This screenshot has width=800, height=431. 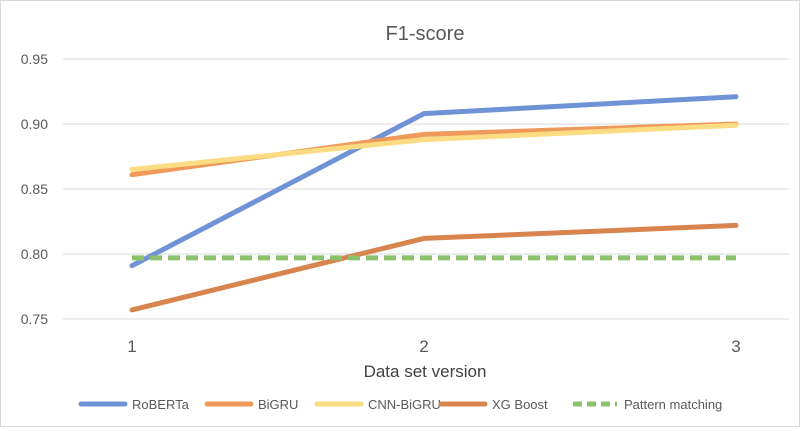 What do you see at coordinates (673, 404) in the screenshot?
I see `legend-label: Pattern matching` at bounding box center [673, 404].